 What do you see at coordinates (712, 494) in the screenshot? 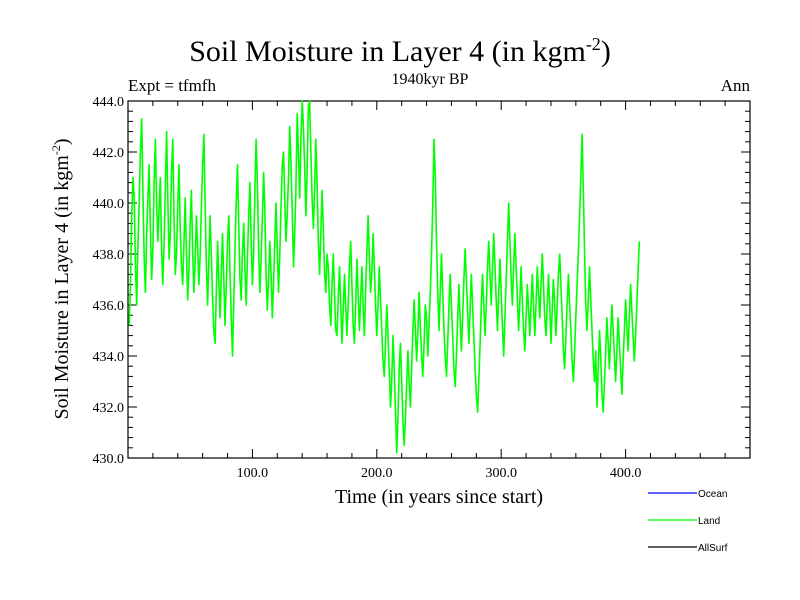
I see `legend-label-ocean: Ocean` at bounding box center [712, 494].